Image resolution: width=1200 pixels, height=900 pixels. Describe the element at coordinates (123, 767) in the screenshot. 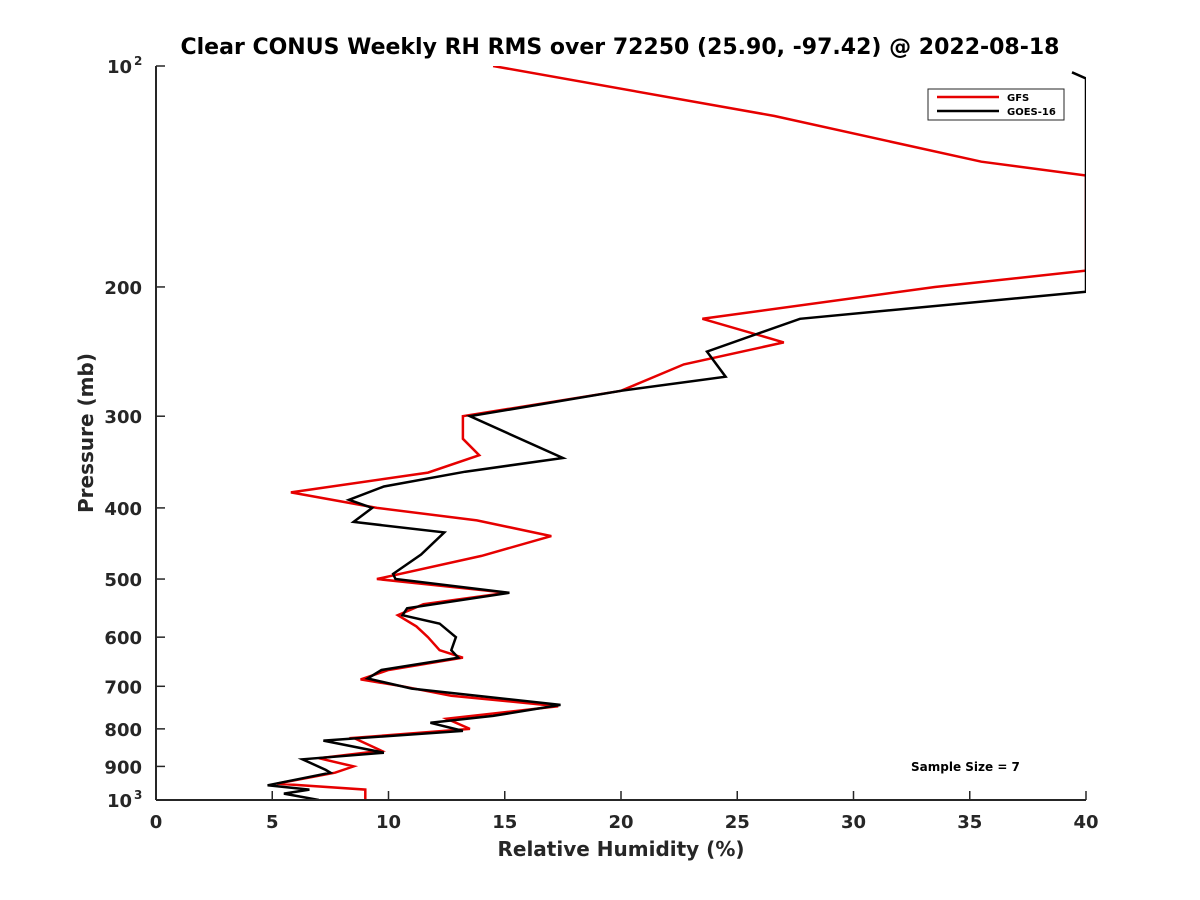

I see `y-tick-label: 900` at that location.